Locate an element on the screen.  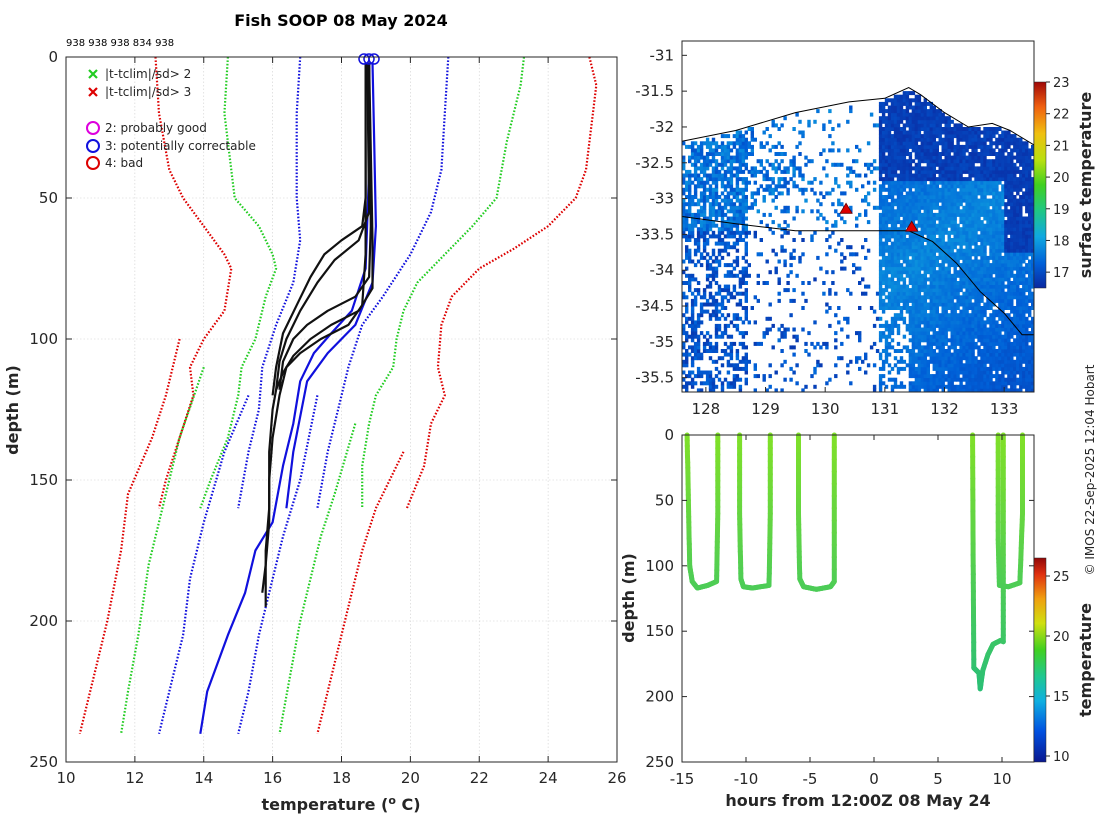
series-line is located at coordinates (323, 226).